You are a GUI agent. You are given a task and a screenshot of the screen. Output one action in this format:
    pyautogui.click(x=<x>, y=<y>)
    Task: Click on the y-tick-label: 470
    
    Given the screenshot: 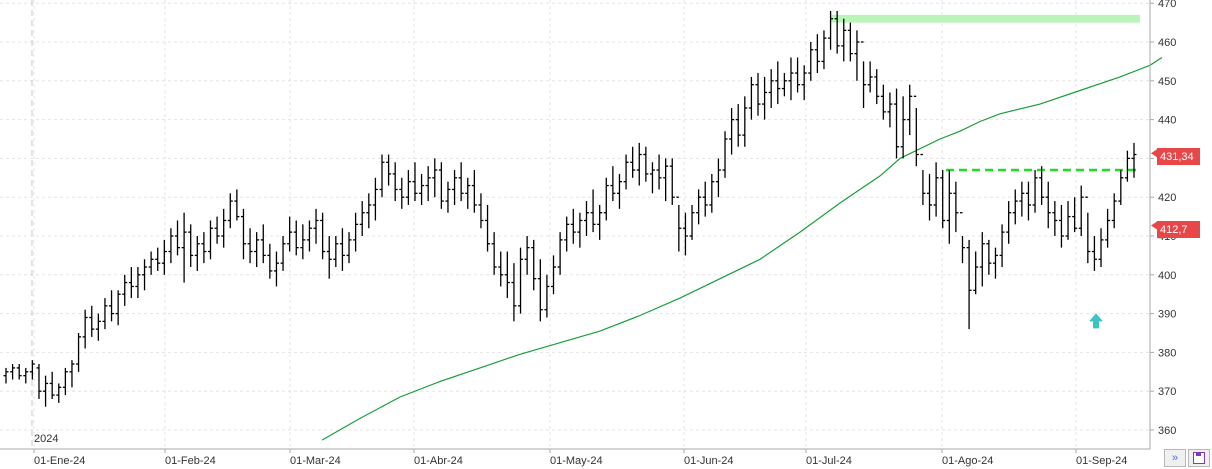 What is the action you would take?
    pyautogui.click(x=1167, y=5)
    